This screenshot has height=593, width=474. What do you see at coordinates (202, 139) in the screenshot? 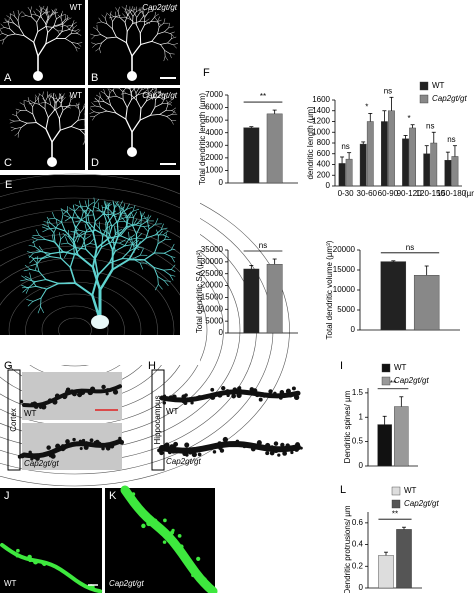
I see `y-axis-label: Total dendritic length (µm)` at bounding box center [202, 139].